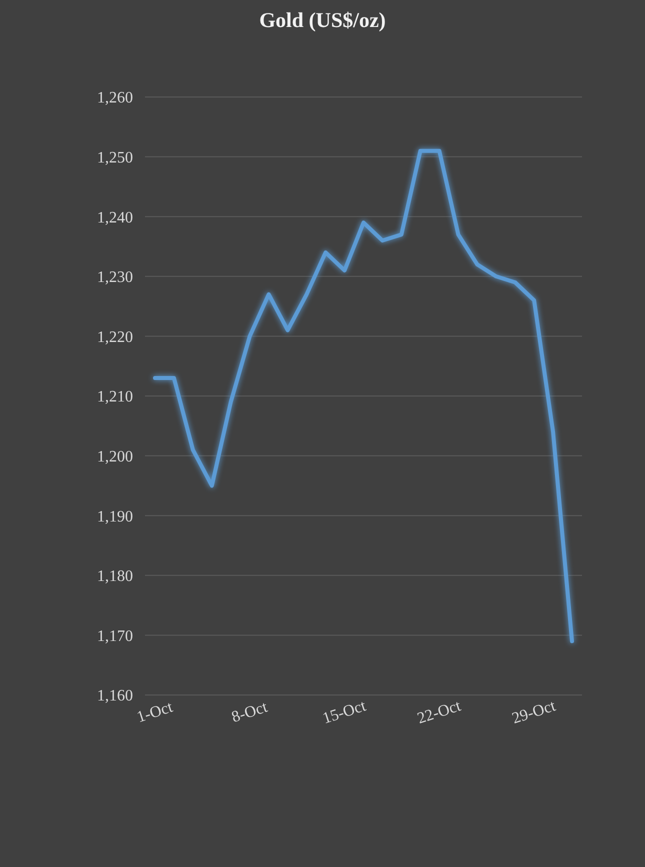  Describe the element at coordinates (115, 277) in the screenshot. I see `y-tick-label: 1,230` at that location.